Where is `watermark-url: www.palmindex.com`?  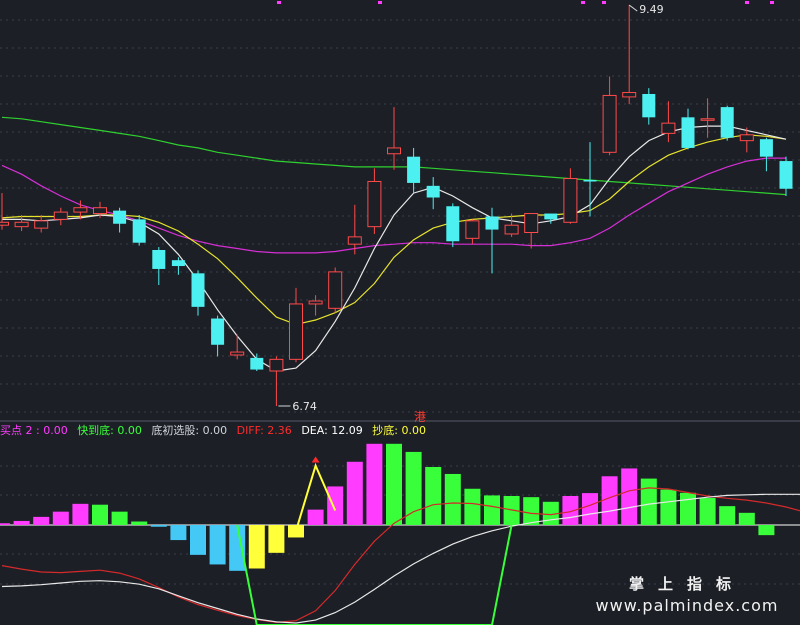 watermark-url: www.palmindex.com is located at coordinates (687, 605).